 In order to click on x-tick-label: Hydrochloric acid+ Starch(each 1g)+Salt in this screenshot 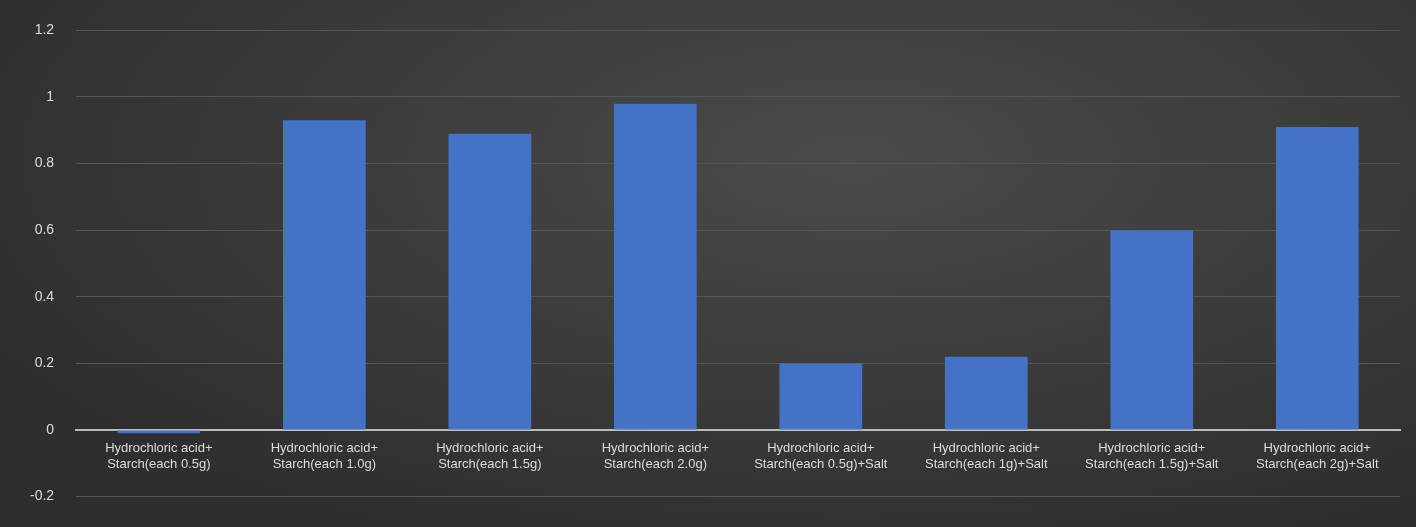, I will do `click(986, 455)`.